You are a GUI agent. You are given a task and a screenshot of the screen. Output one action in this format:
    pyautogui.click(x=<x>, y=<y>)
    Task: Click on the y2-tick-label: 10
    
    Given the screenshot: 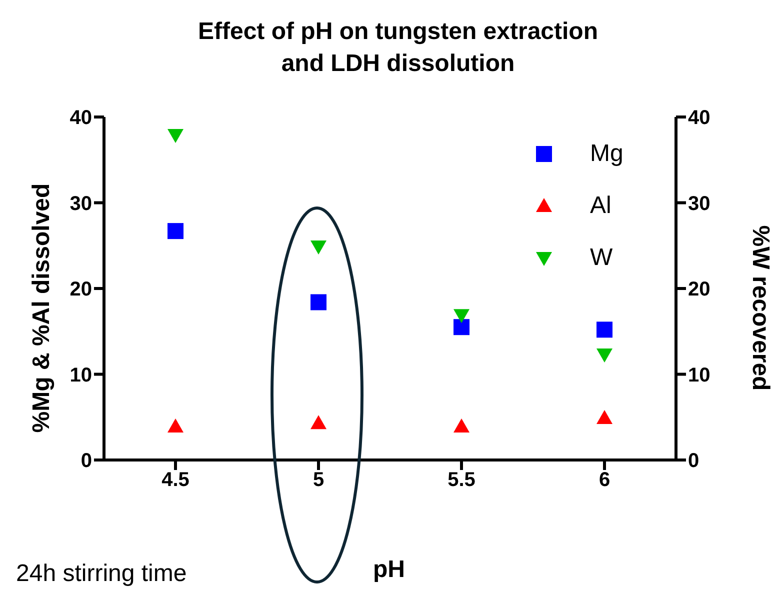 What is the action you would take?
    pyautogui.click(x=699, y=375)
    